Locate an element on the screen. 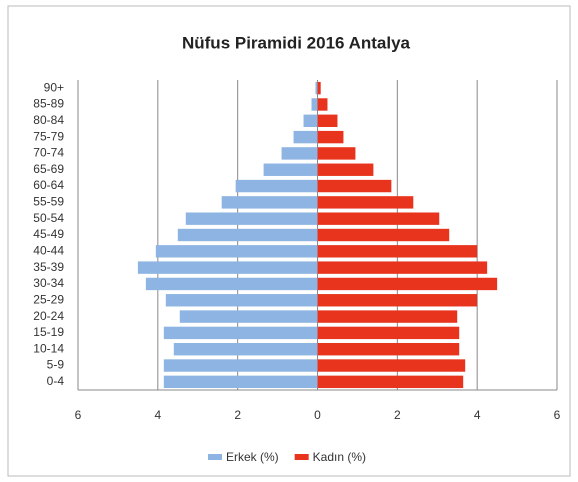 The width and height of the screenshot is (578, 482). y-tick-label: 0-4 is located at coordinates (56, 381).